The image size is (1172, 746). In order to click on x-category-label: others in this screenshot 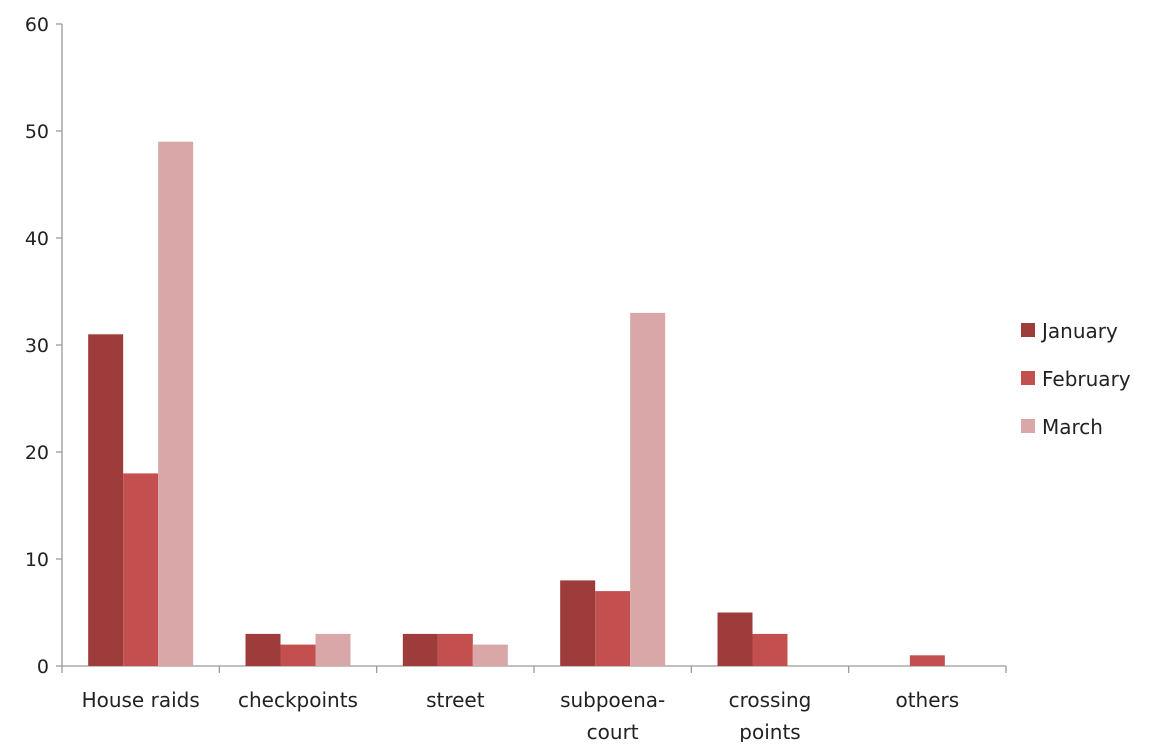, I will do `click(927, 700)`.